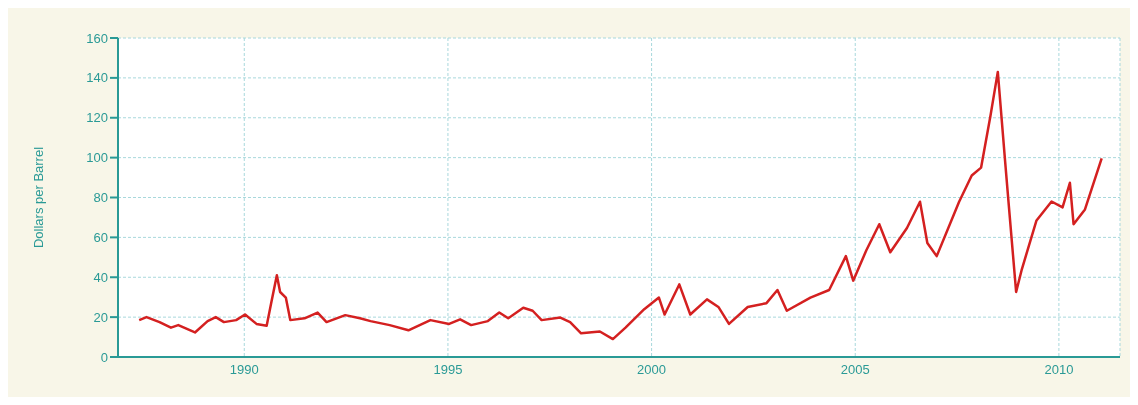 The height and width of the screenshot is (405, 1138). Describe the element at coordinates (97, 118) in the screenshot. I see `y-tick-label: 120` at that location.